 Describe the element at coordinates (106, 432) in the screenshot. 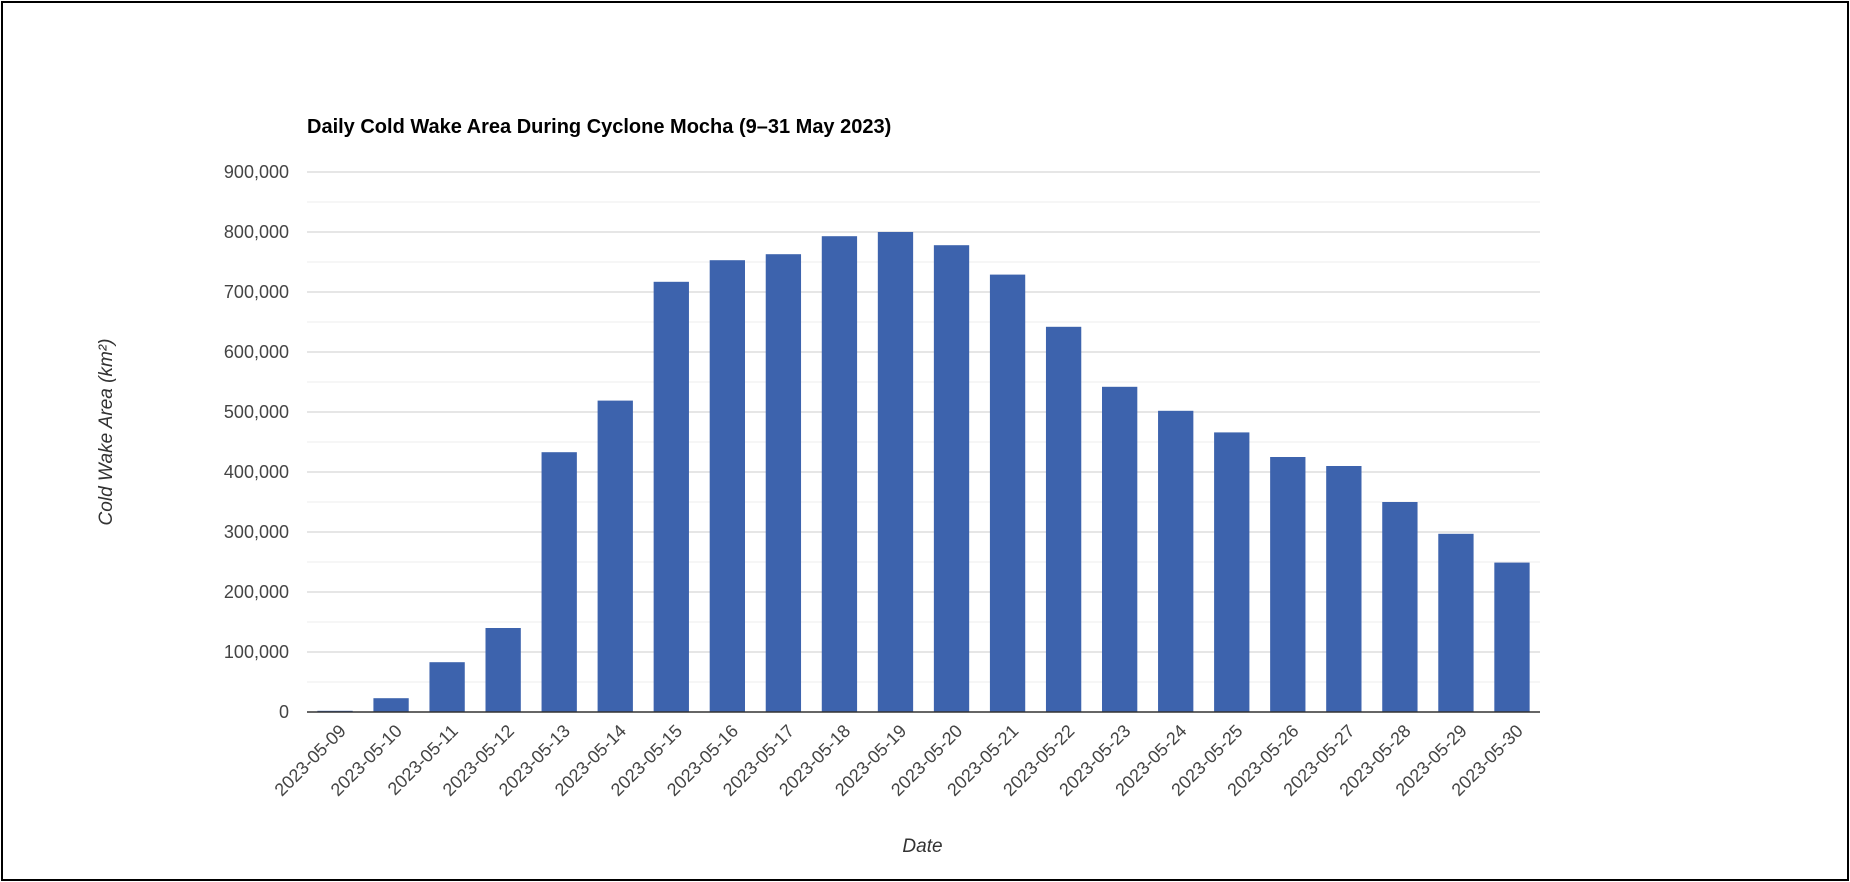

I see `y-axis-label: Cold Wake Area (km²)` at that location.